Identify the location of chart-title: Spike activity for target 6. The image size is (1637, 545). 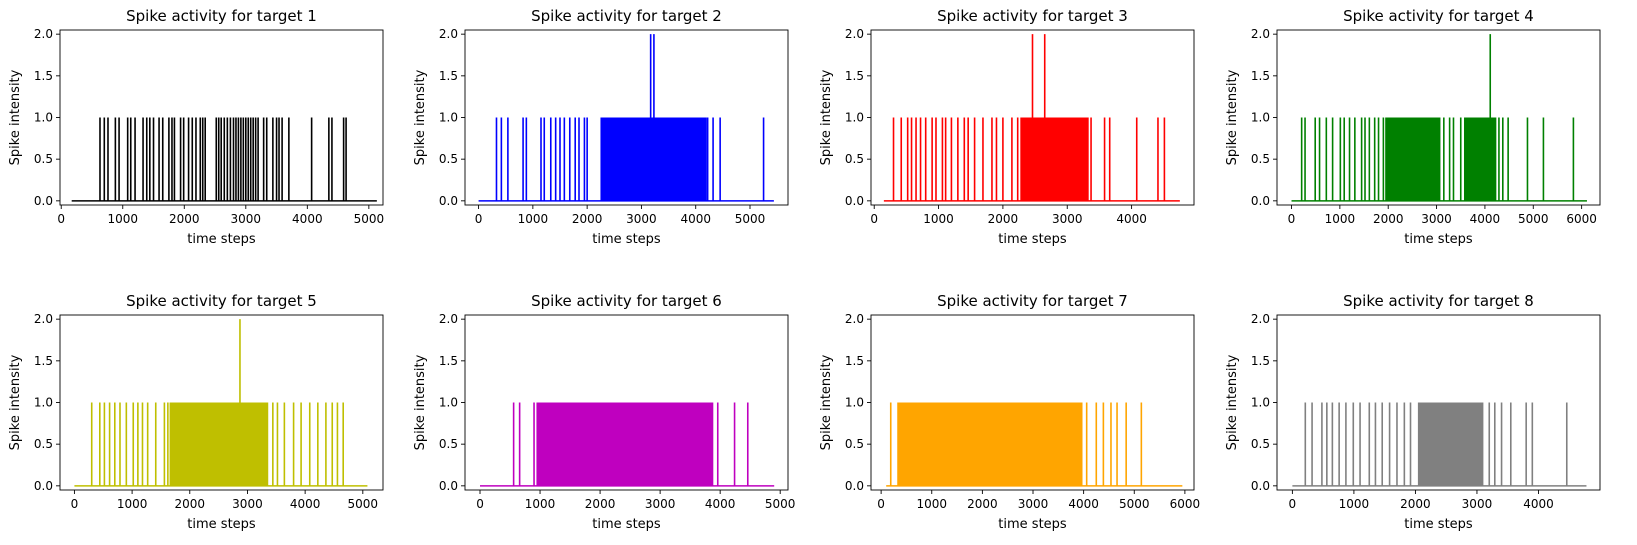
(626, 301).